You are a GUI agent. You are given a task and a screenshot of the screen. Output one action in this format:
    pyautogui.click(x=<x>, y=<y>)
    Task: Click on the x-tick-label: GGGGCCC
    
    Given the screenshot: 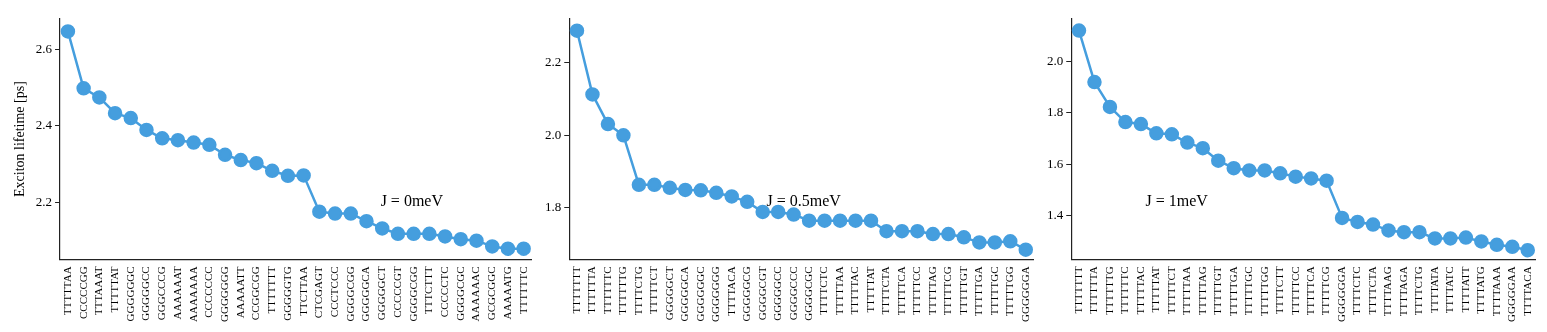 What is the action you would take?
    pyautogui.click(x=792, y=293)
    